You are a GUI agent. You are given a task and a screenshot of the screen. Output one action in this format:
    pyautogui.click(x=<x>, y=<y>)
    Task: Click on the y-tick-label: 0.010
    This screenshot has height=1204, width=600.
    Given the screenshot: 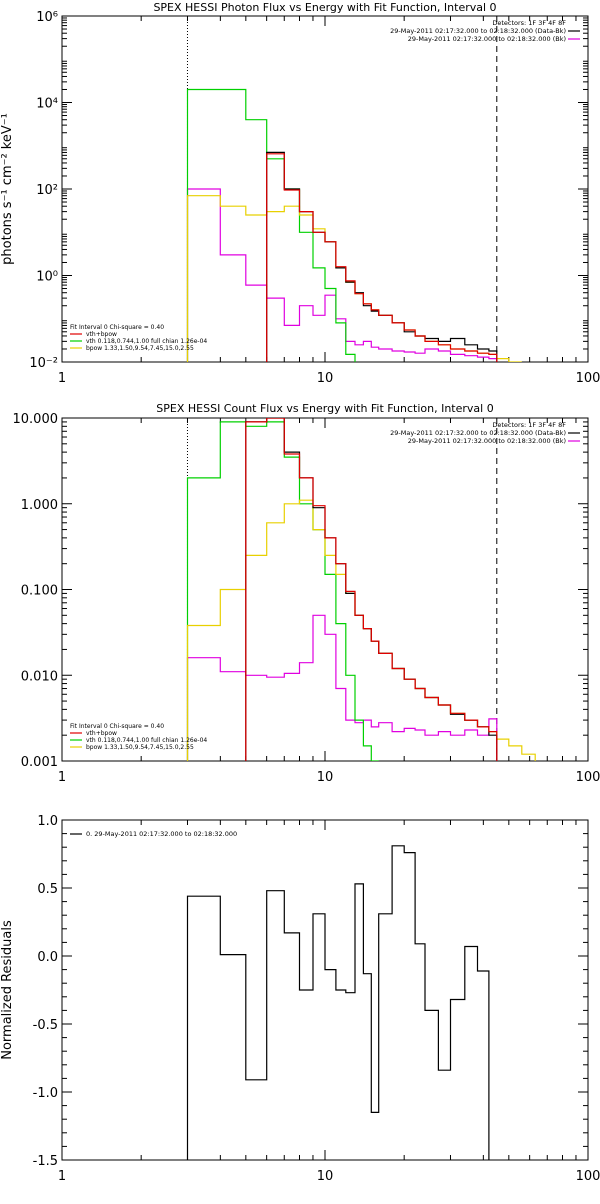 What is the action you would take?
    pyautogui.click(x=39, y=676)
    